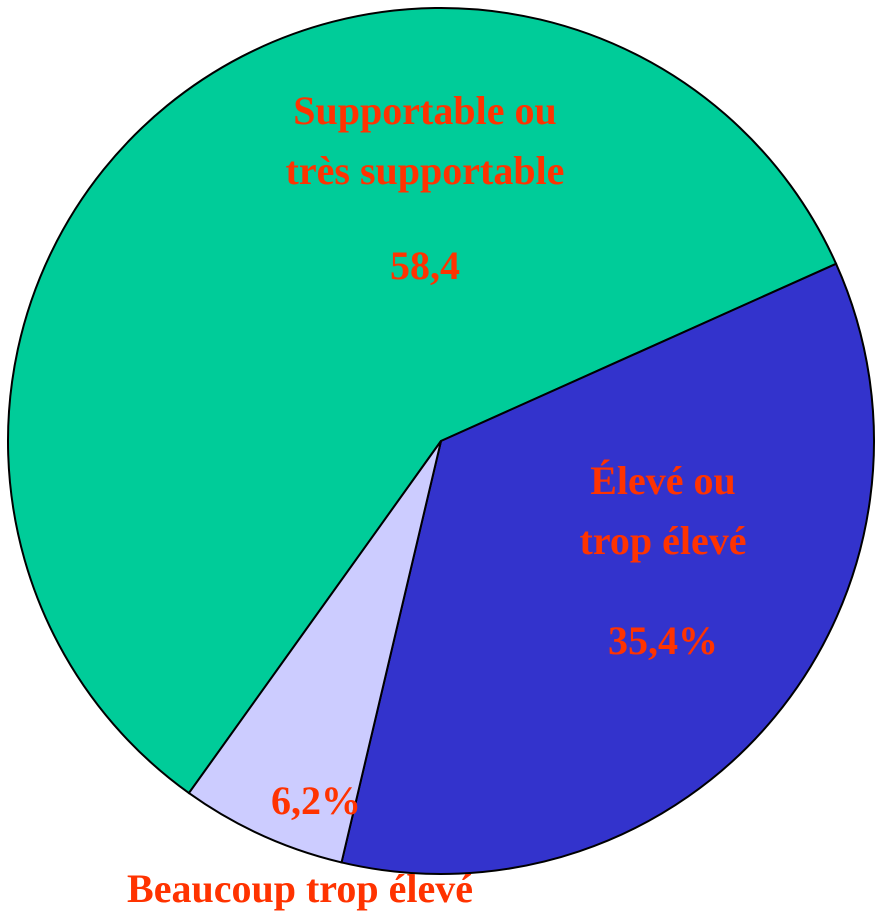  I want to click on slice-label: Élevé ou trop élevé, so click(663, 510).